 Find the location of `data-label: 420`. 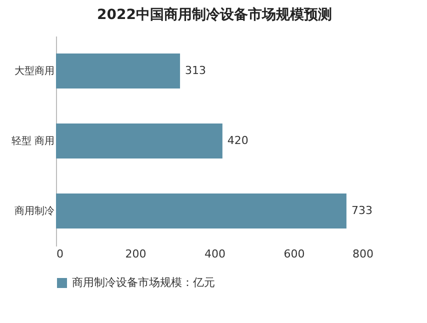

data-label: 420 is located at coordinates (237, 140).